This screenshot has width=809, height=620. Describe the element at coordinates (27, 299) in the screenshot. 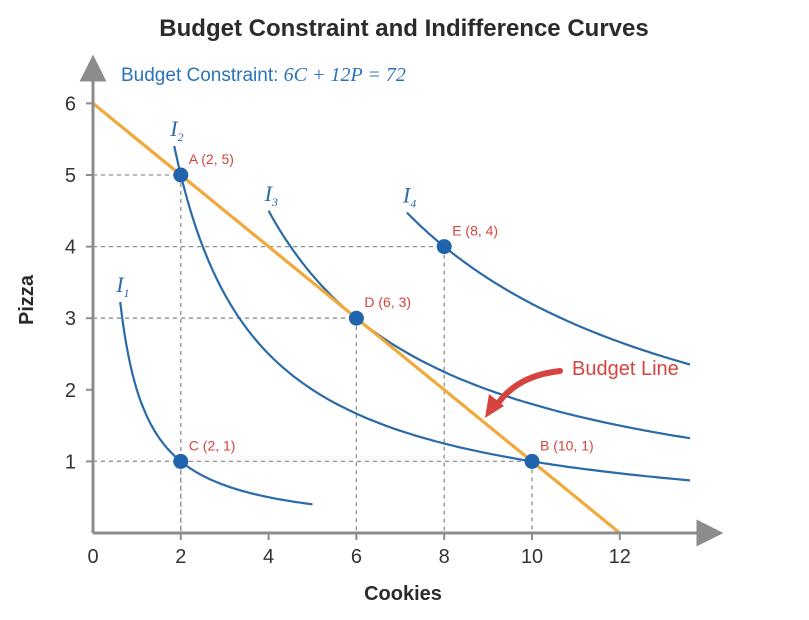

I see `y-axis-label: Pizza` at that location.